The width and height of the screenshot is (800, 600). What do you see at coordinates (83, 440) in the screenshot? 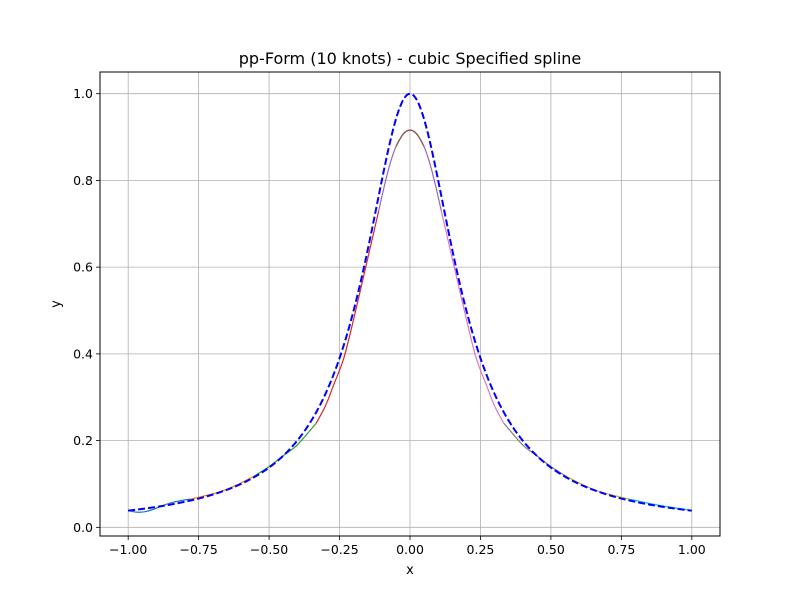
I see `y-tick-label: 0.2` at bounding box center [83, 440].